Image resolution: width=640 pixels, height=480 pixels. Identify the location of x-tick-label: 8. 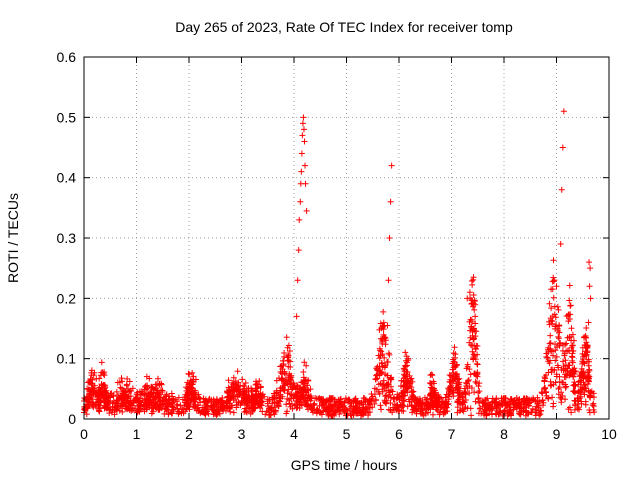
(504, 434).